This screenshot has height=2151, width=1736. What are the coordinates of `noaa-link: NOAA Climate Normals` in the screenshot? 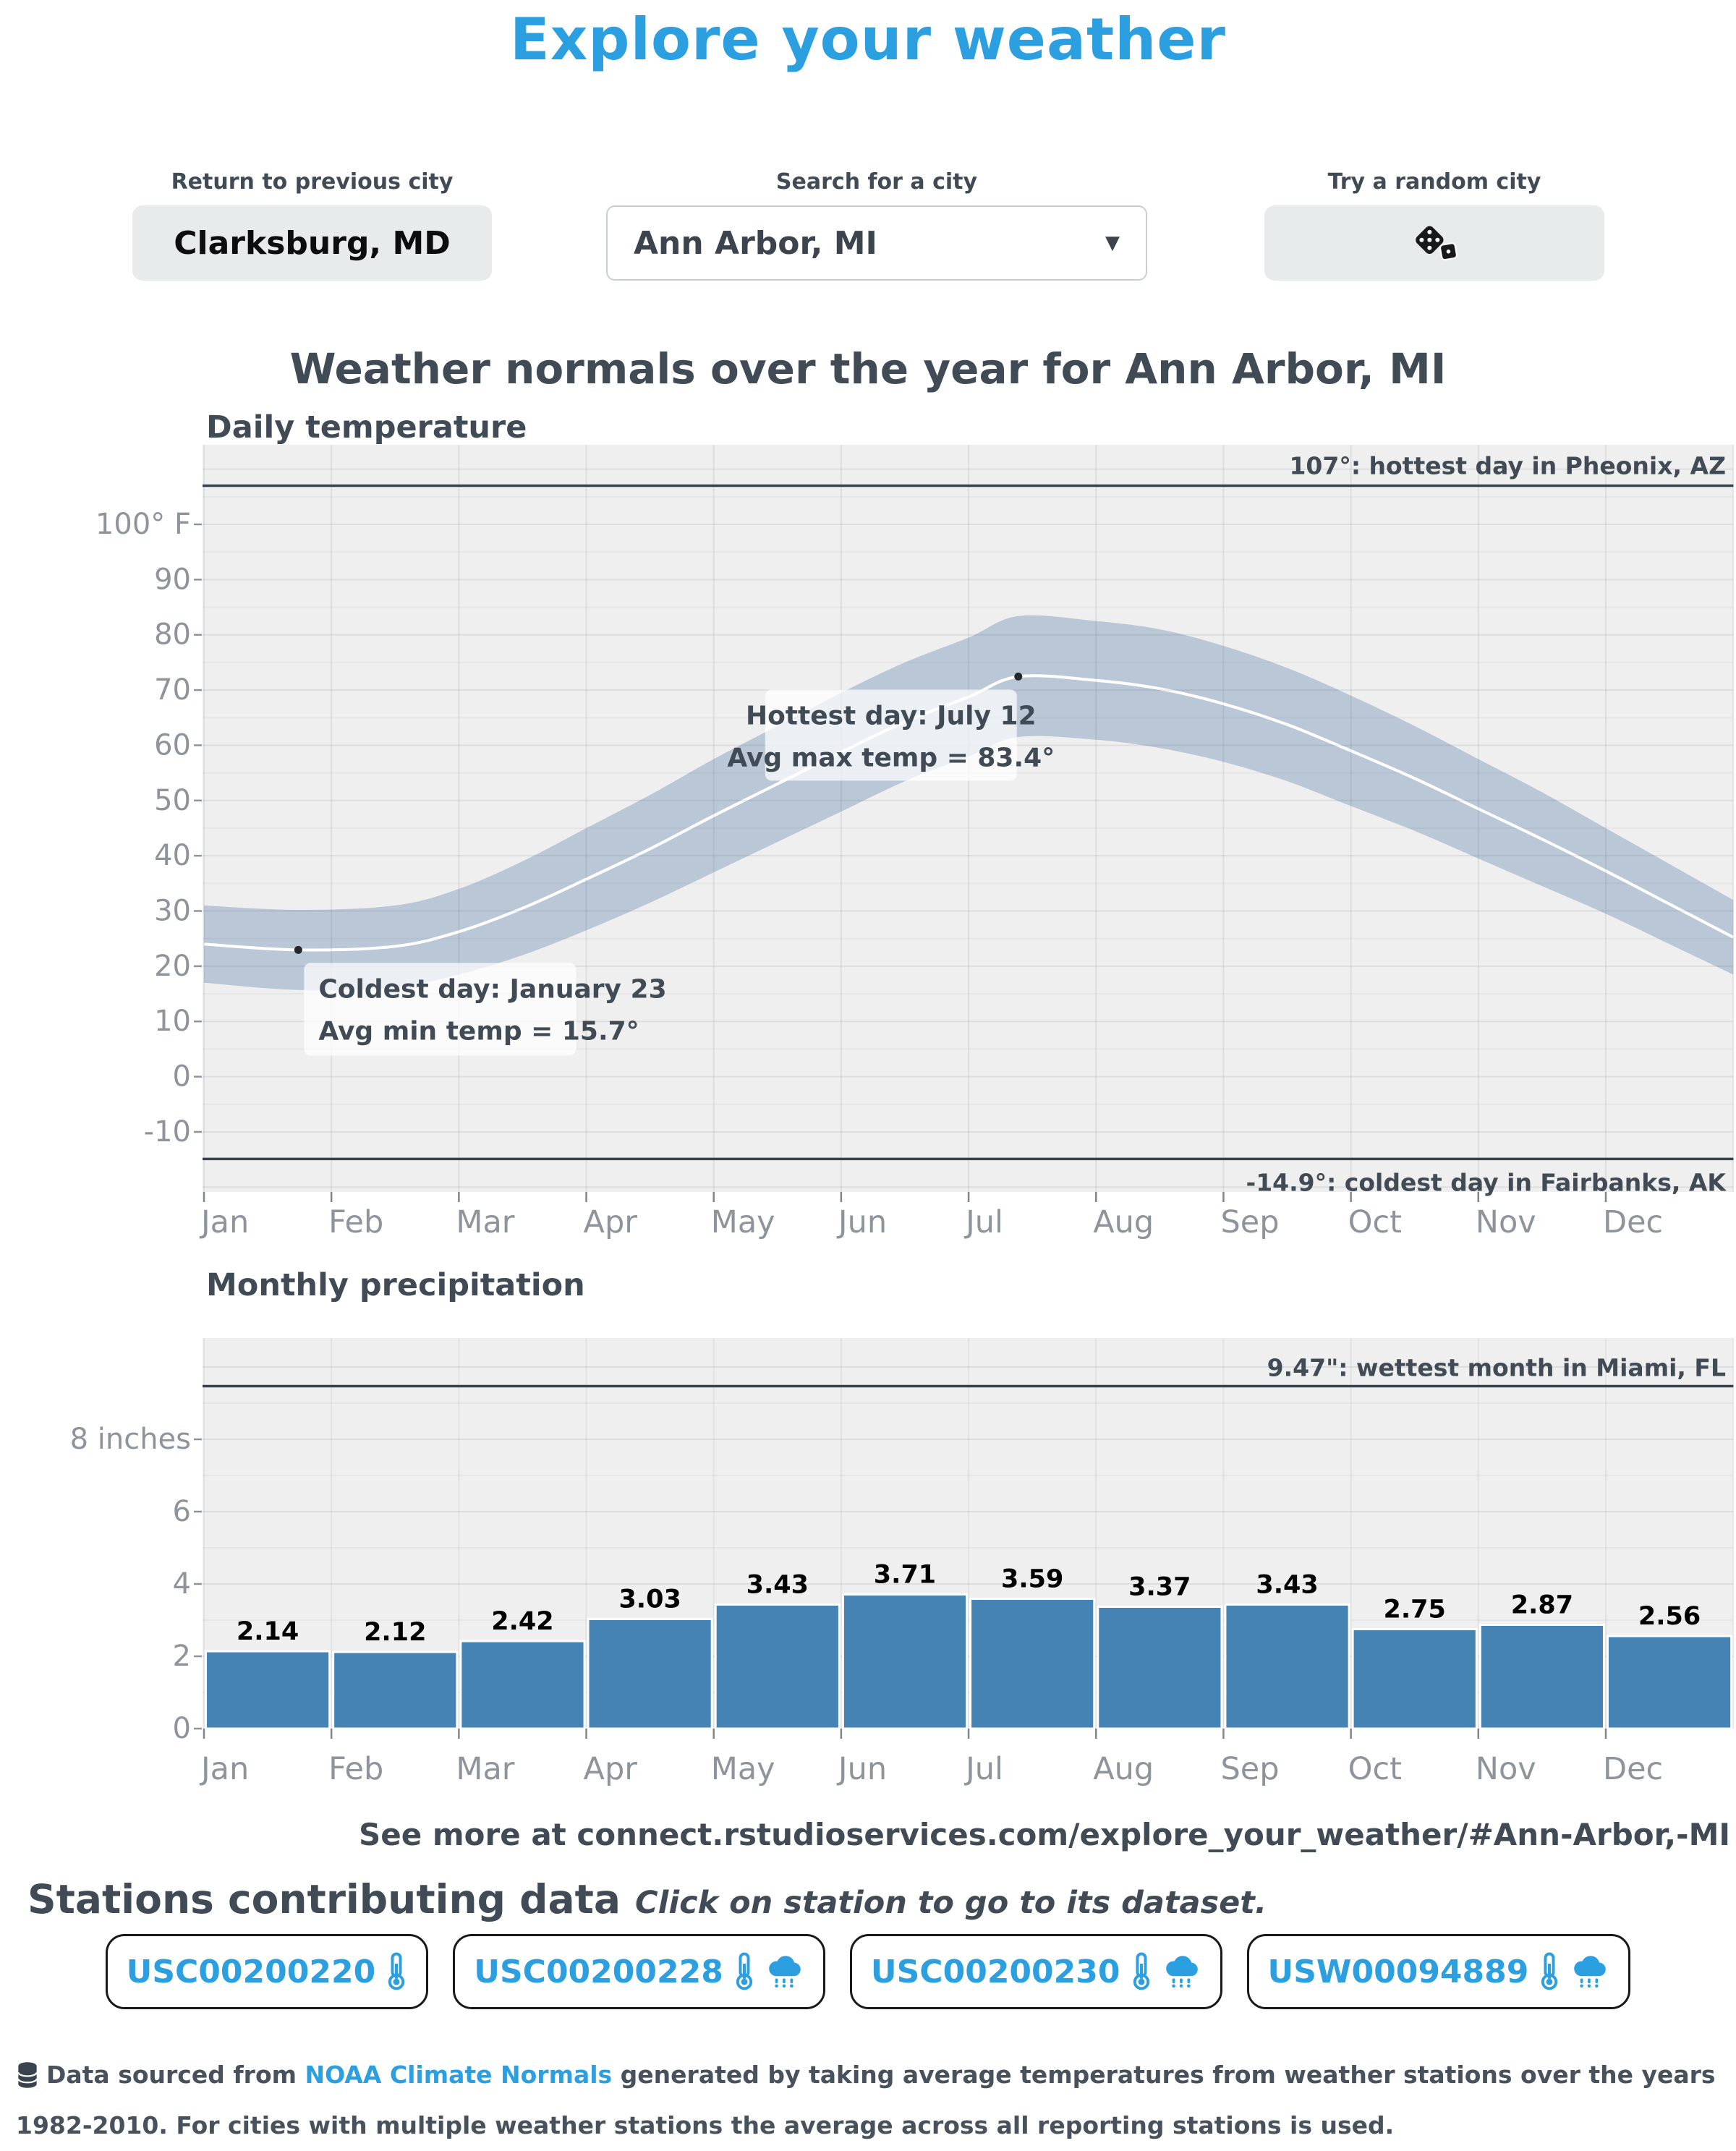 It's located at (459, 2075).